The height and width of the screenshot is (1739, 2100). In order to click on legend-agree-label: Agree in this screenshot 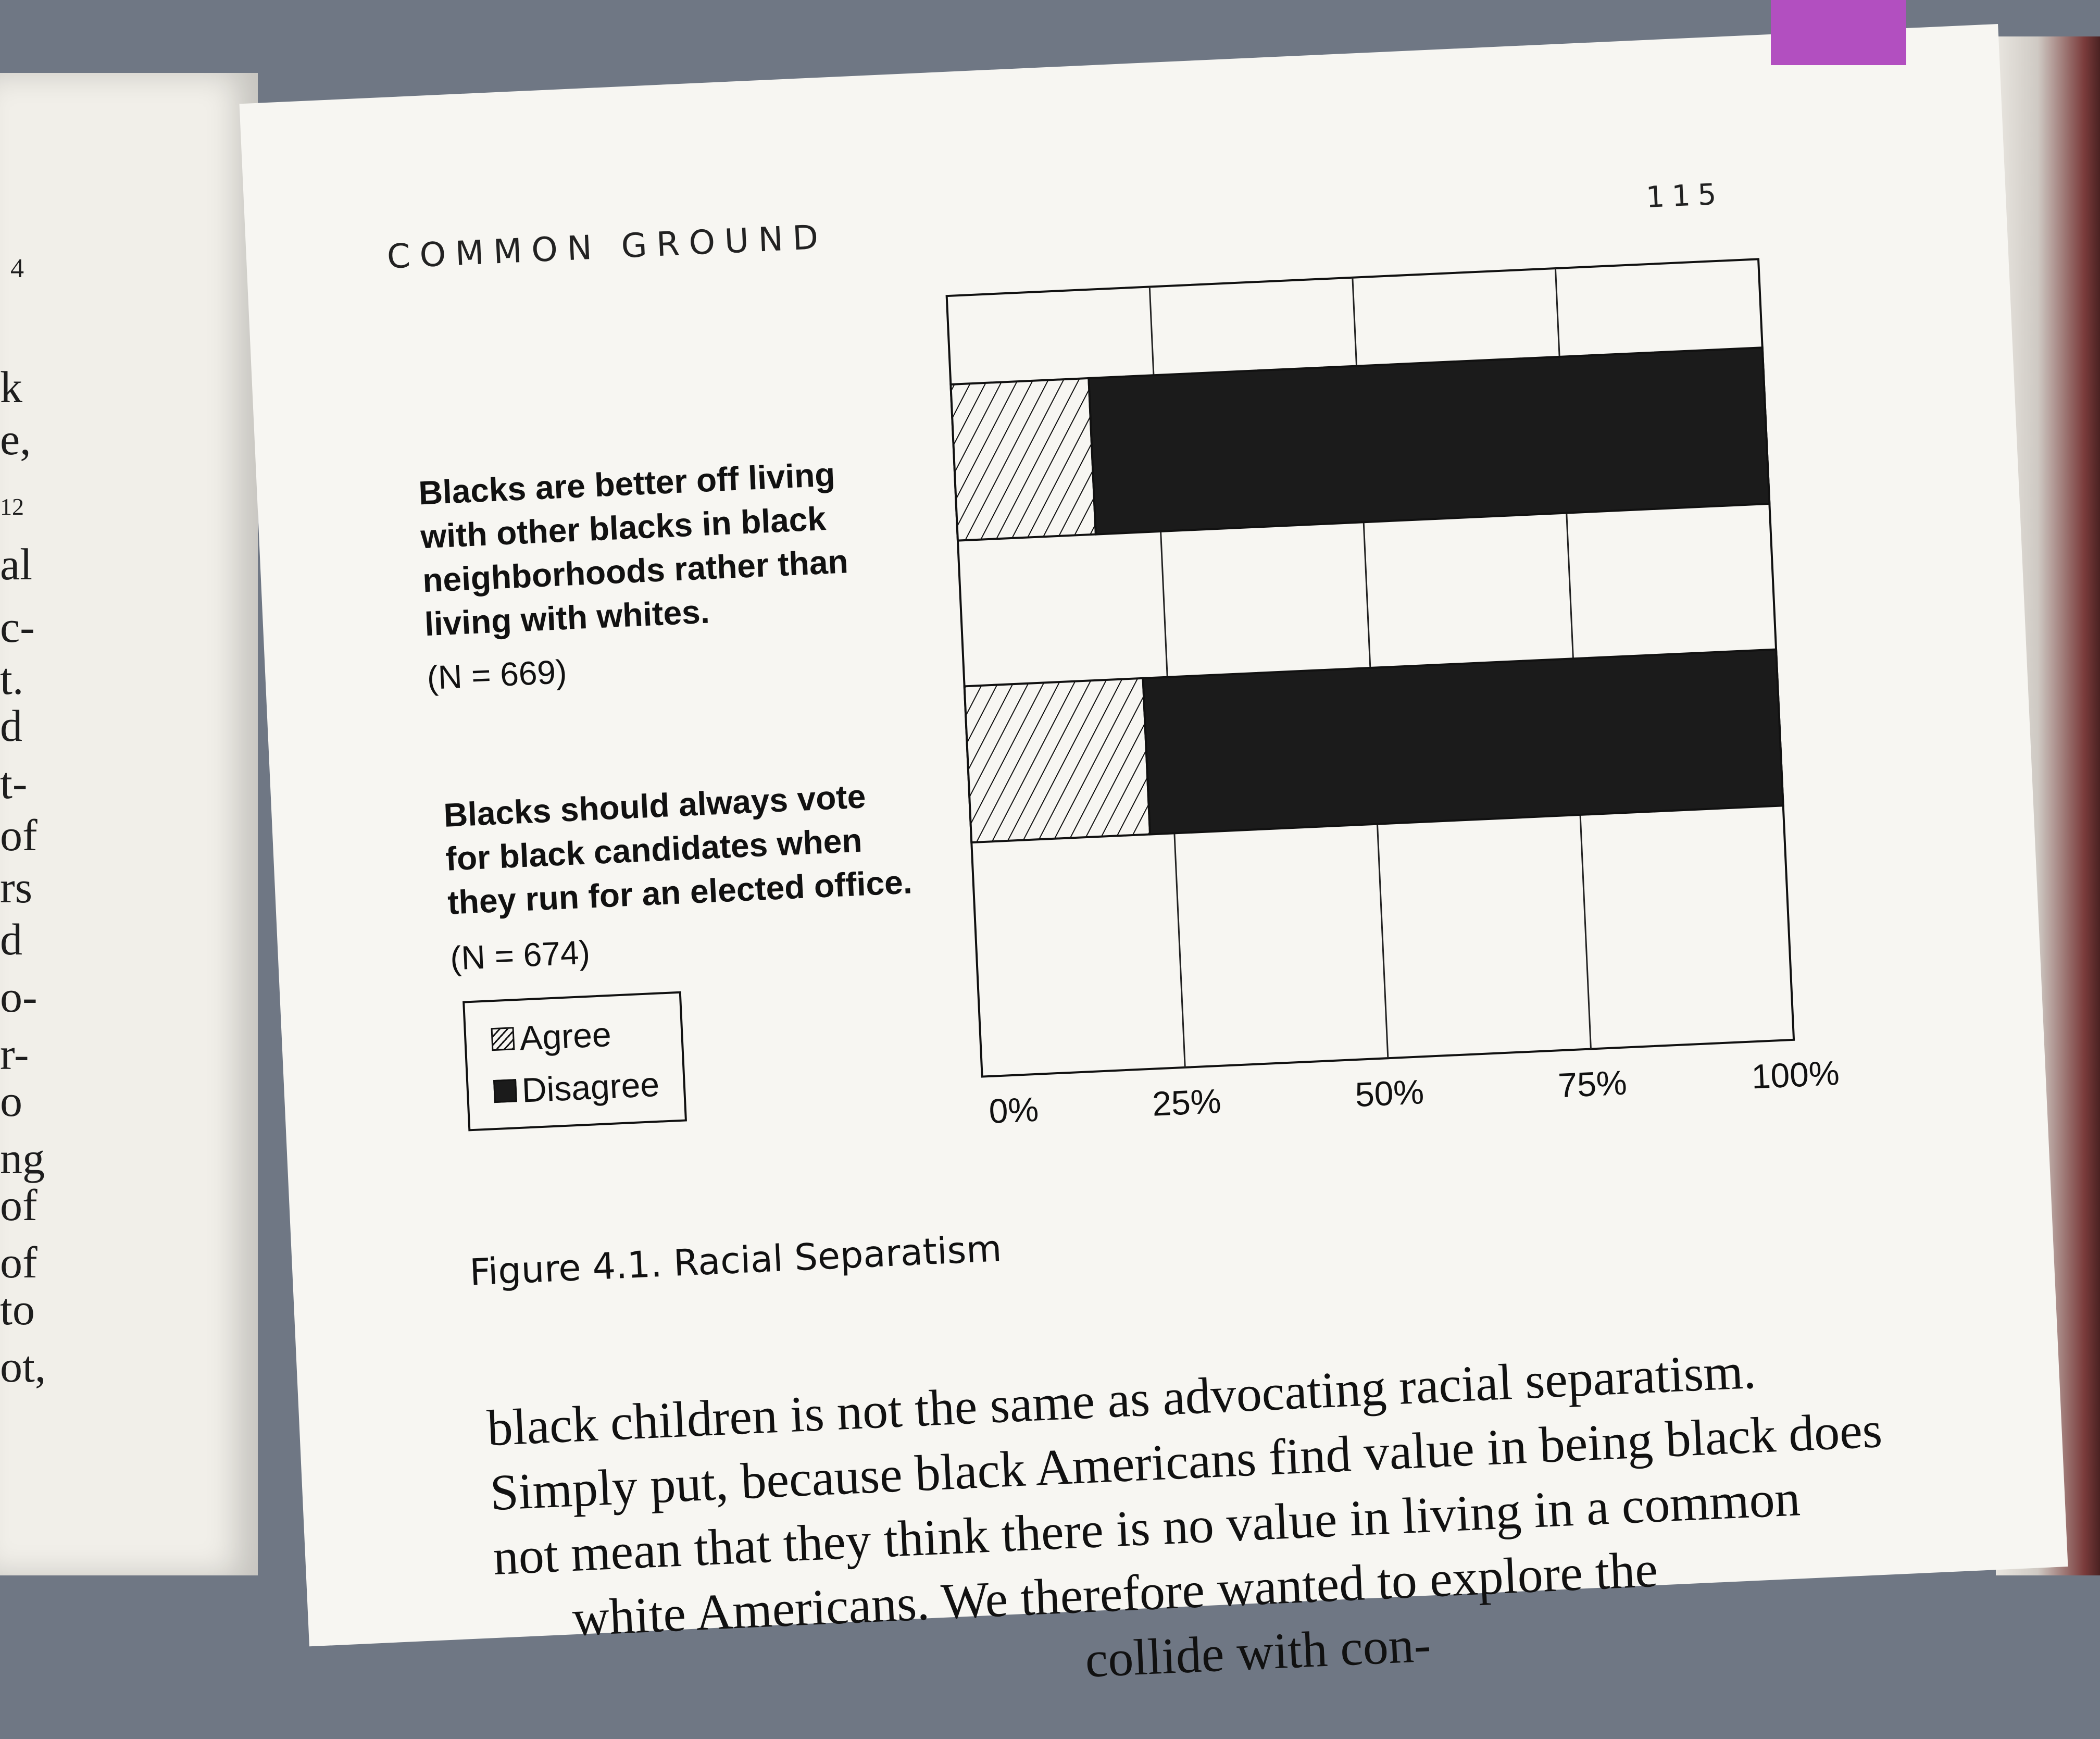, I will do `click(565, 1036)`.